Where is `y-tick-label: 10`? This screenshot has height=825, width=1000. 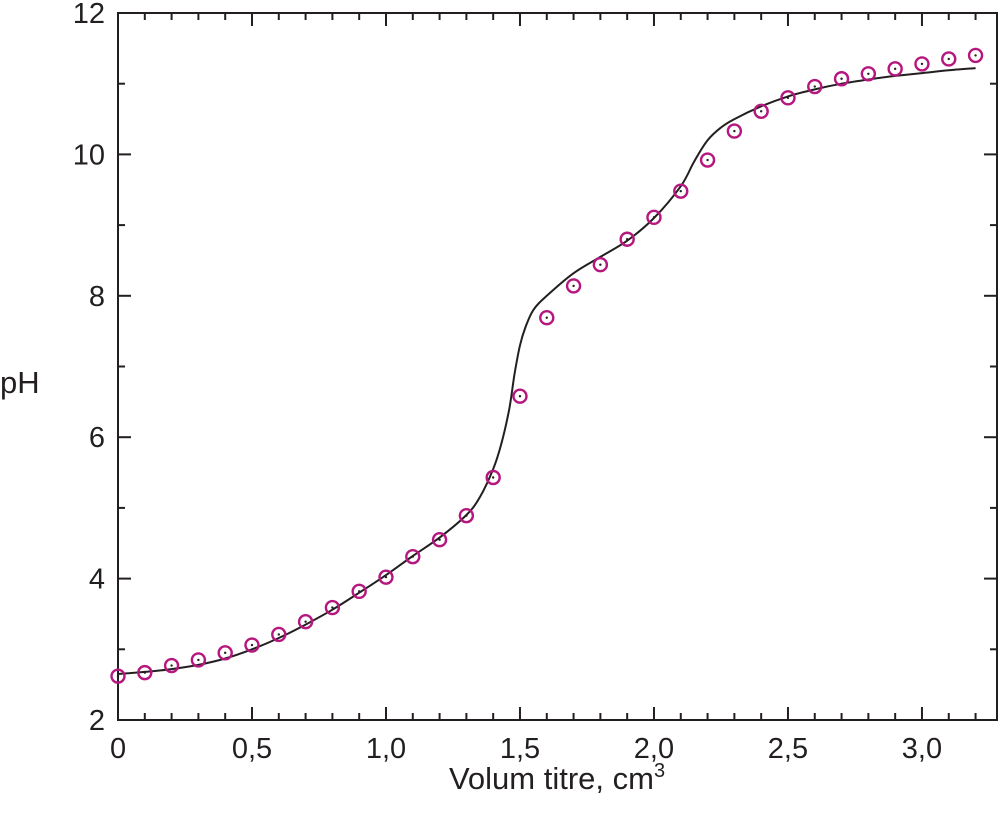 y-tick-label: 10 is located at coordinates (89, 155).